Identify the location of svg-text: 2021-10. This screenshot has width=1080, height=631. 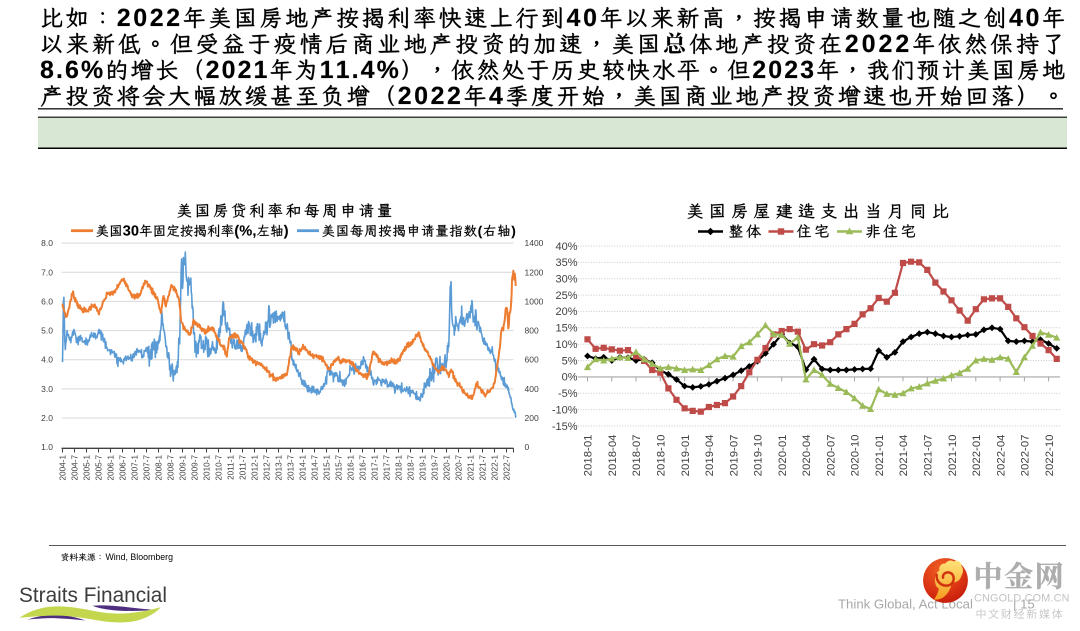
(953, 456).